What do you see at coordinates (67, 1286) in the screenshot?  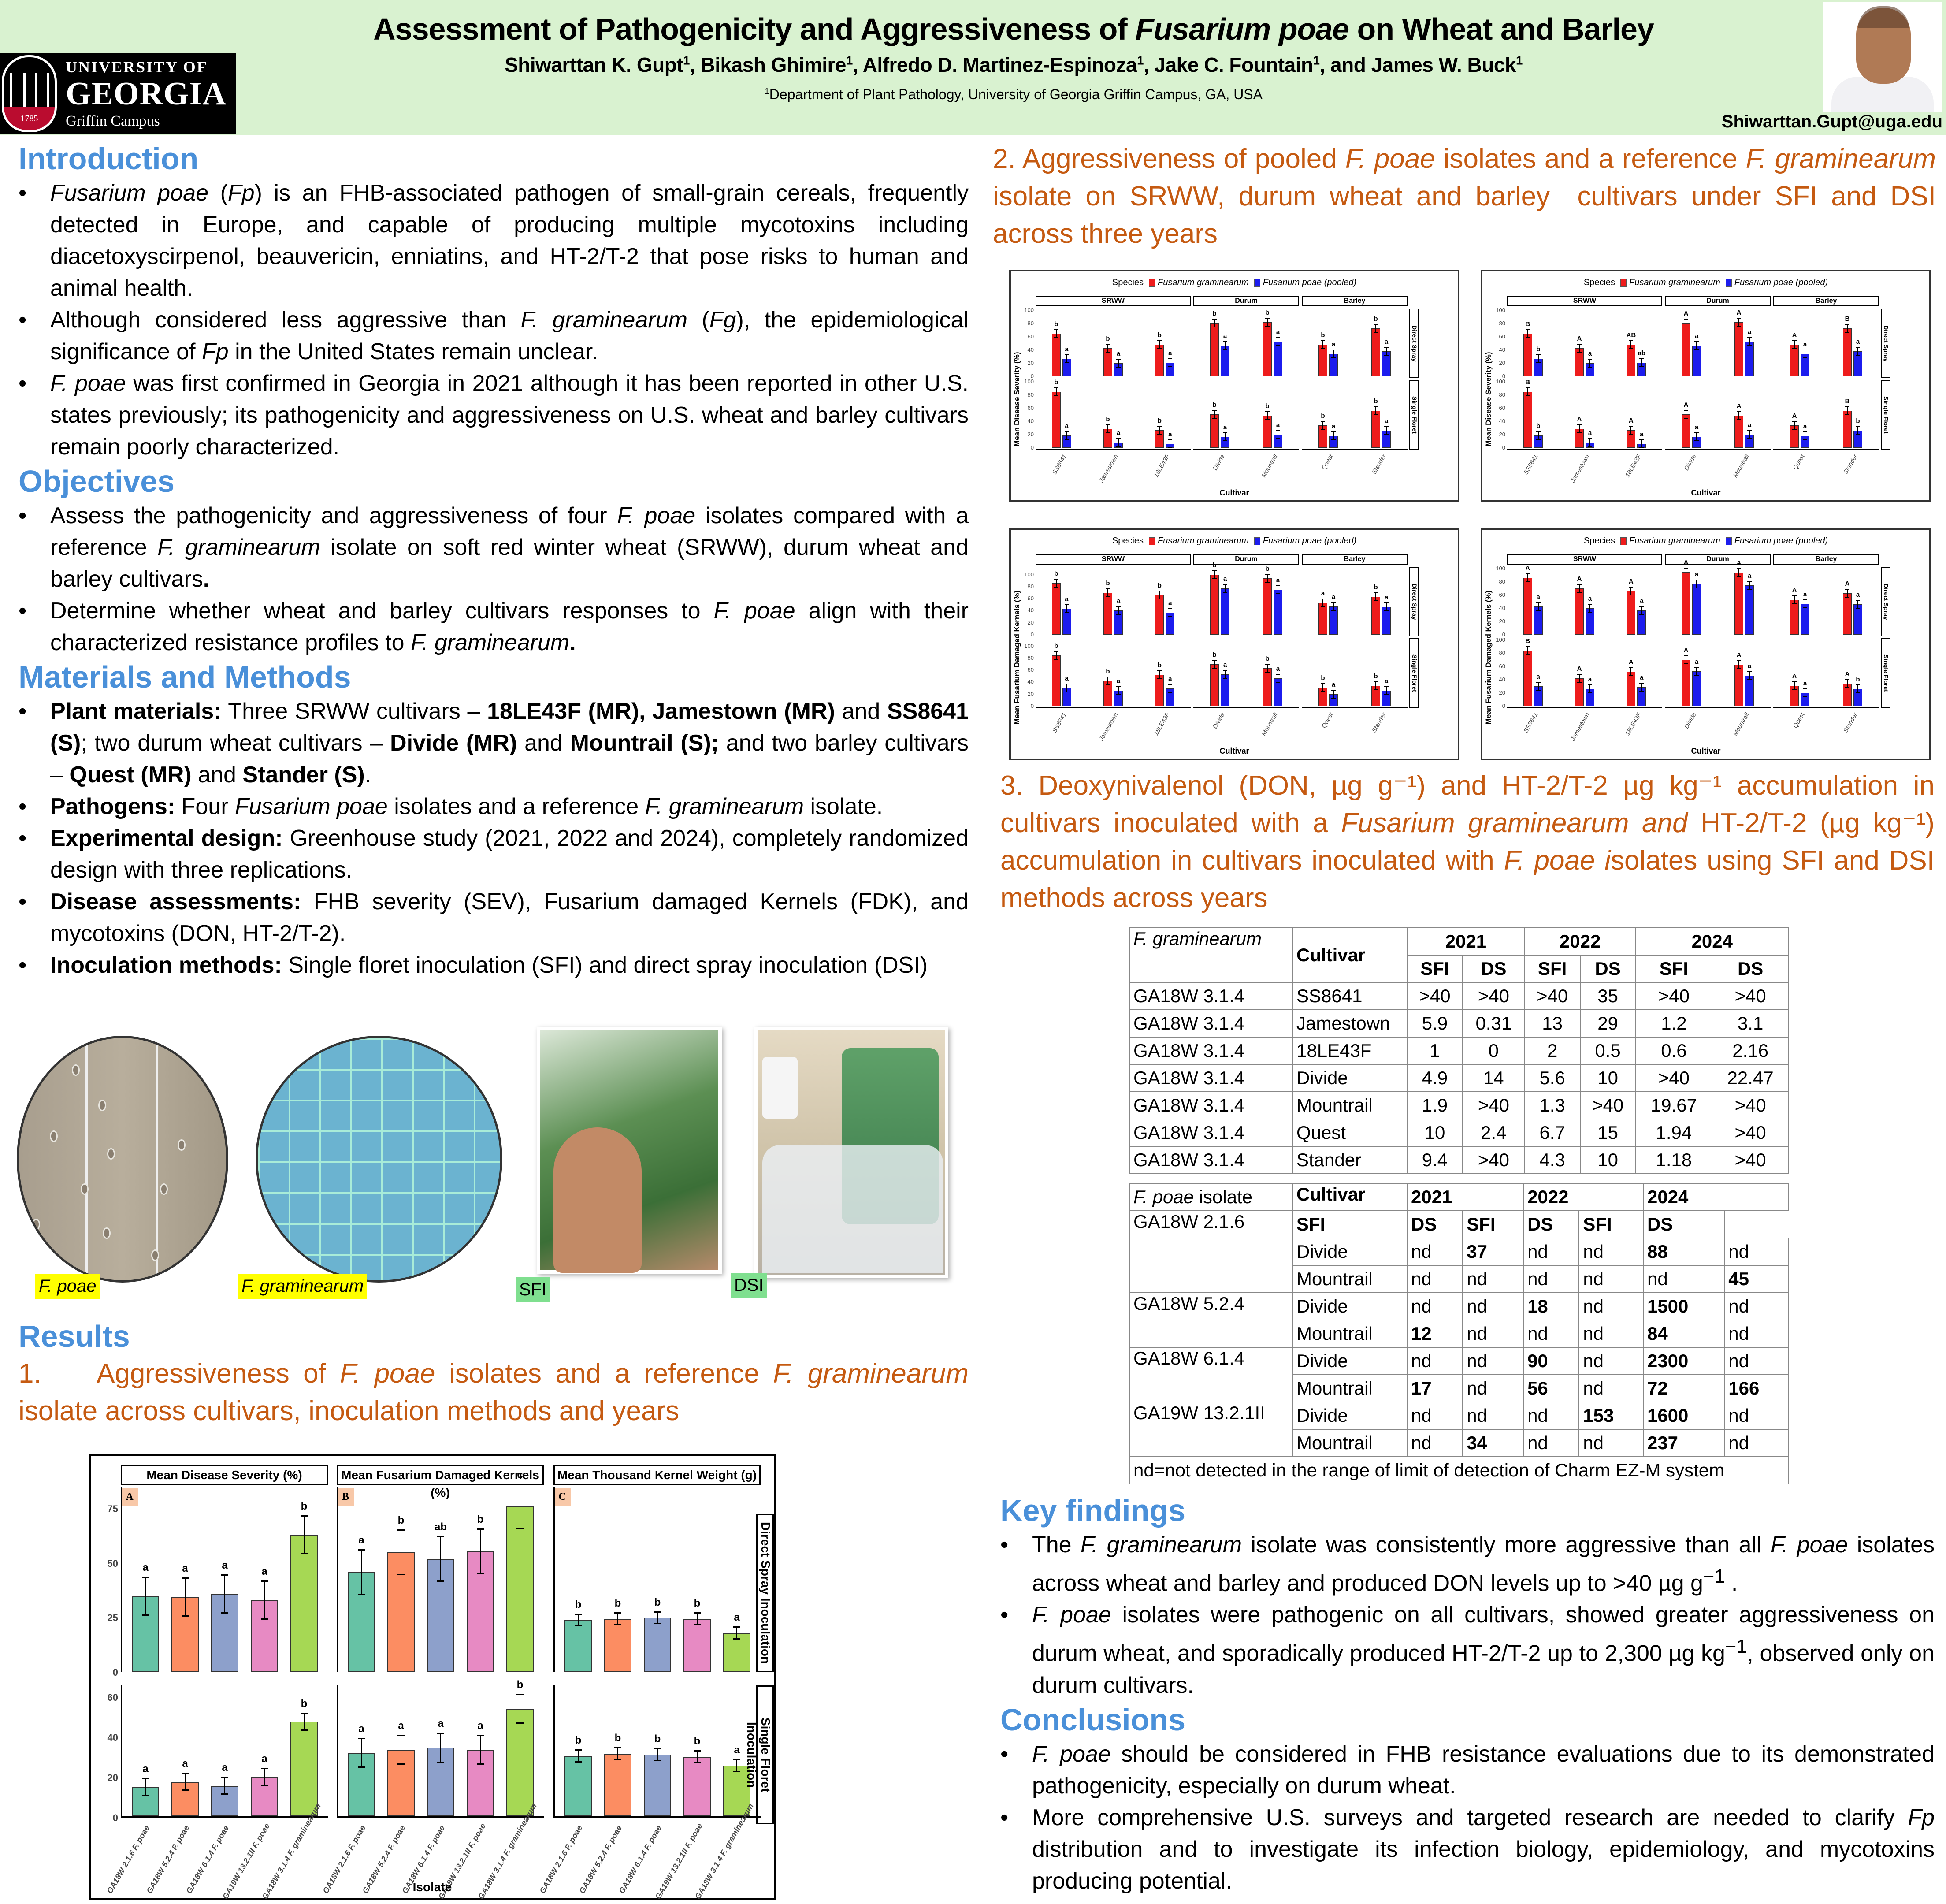 I see `label-f-poae: F. poae` at bounding box center [67, 1286].